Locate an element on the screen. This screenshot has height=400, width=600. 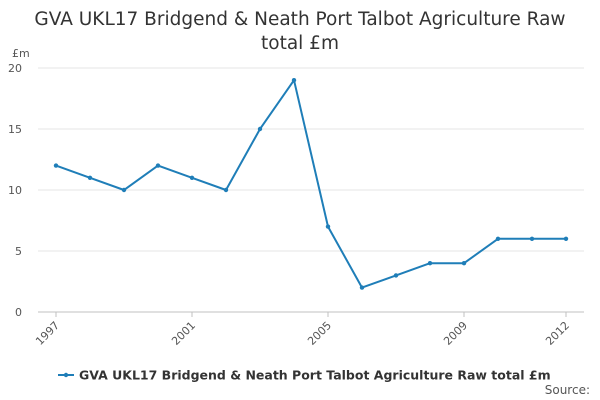
y-axis-unit-label: £m is located at coordinates (21, 53).